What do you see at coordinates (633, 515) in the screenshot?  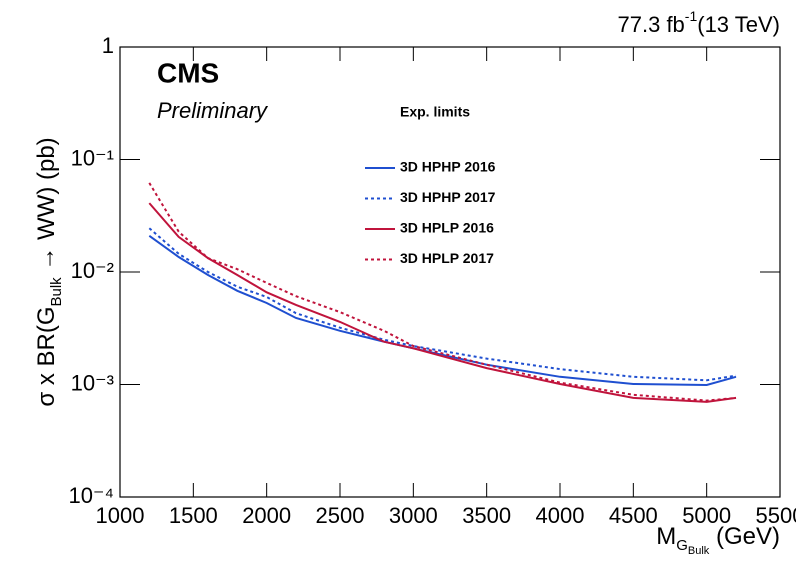 I see `x-tick-label: 4500` at bounding box center [633, 515].